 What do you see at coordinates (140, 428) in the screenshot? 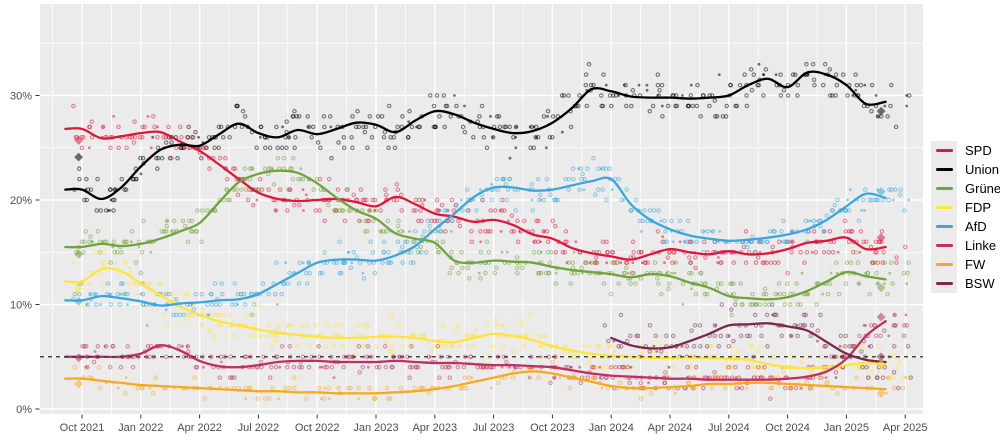
I see `x-tick-label: Jan 2022` at bounding box center [140, 428].